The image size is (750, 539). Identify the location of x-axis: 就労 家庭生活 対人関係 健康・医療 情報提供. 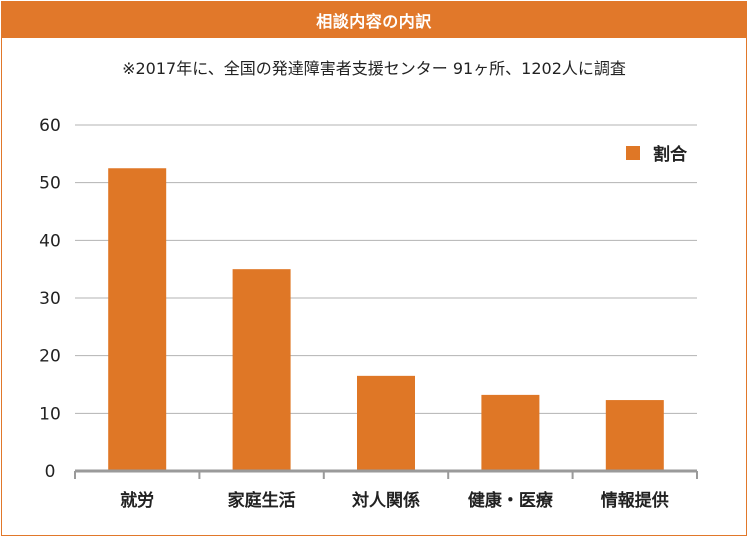
(386, 490).